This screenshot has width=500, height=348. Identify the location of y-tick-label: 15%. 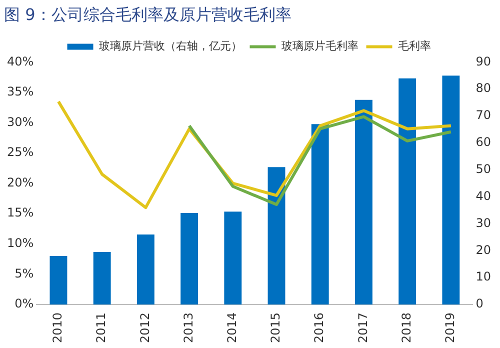
(20, 213).